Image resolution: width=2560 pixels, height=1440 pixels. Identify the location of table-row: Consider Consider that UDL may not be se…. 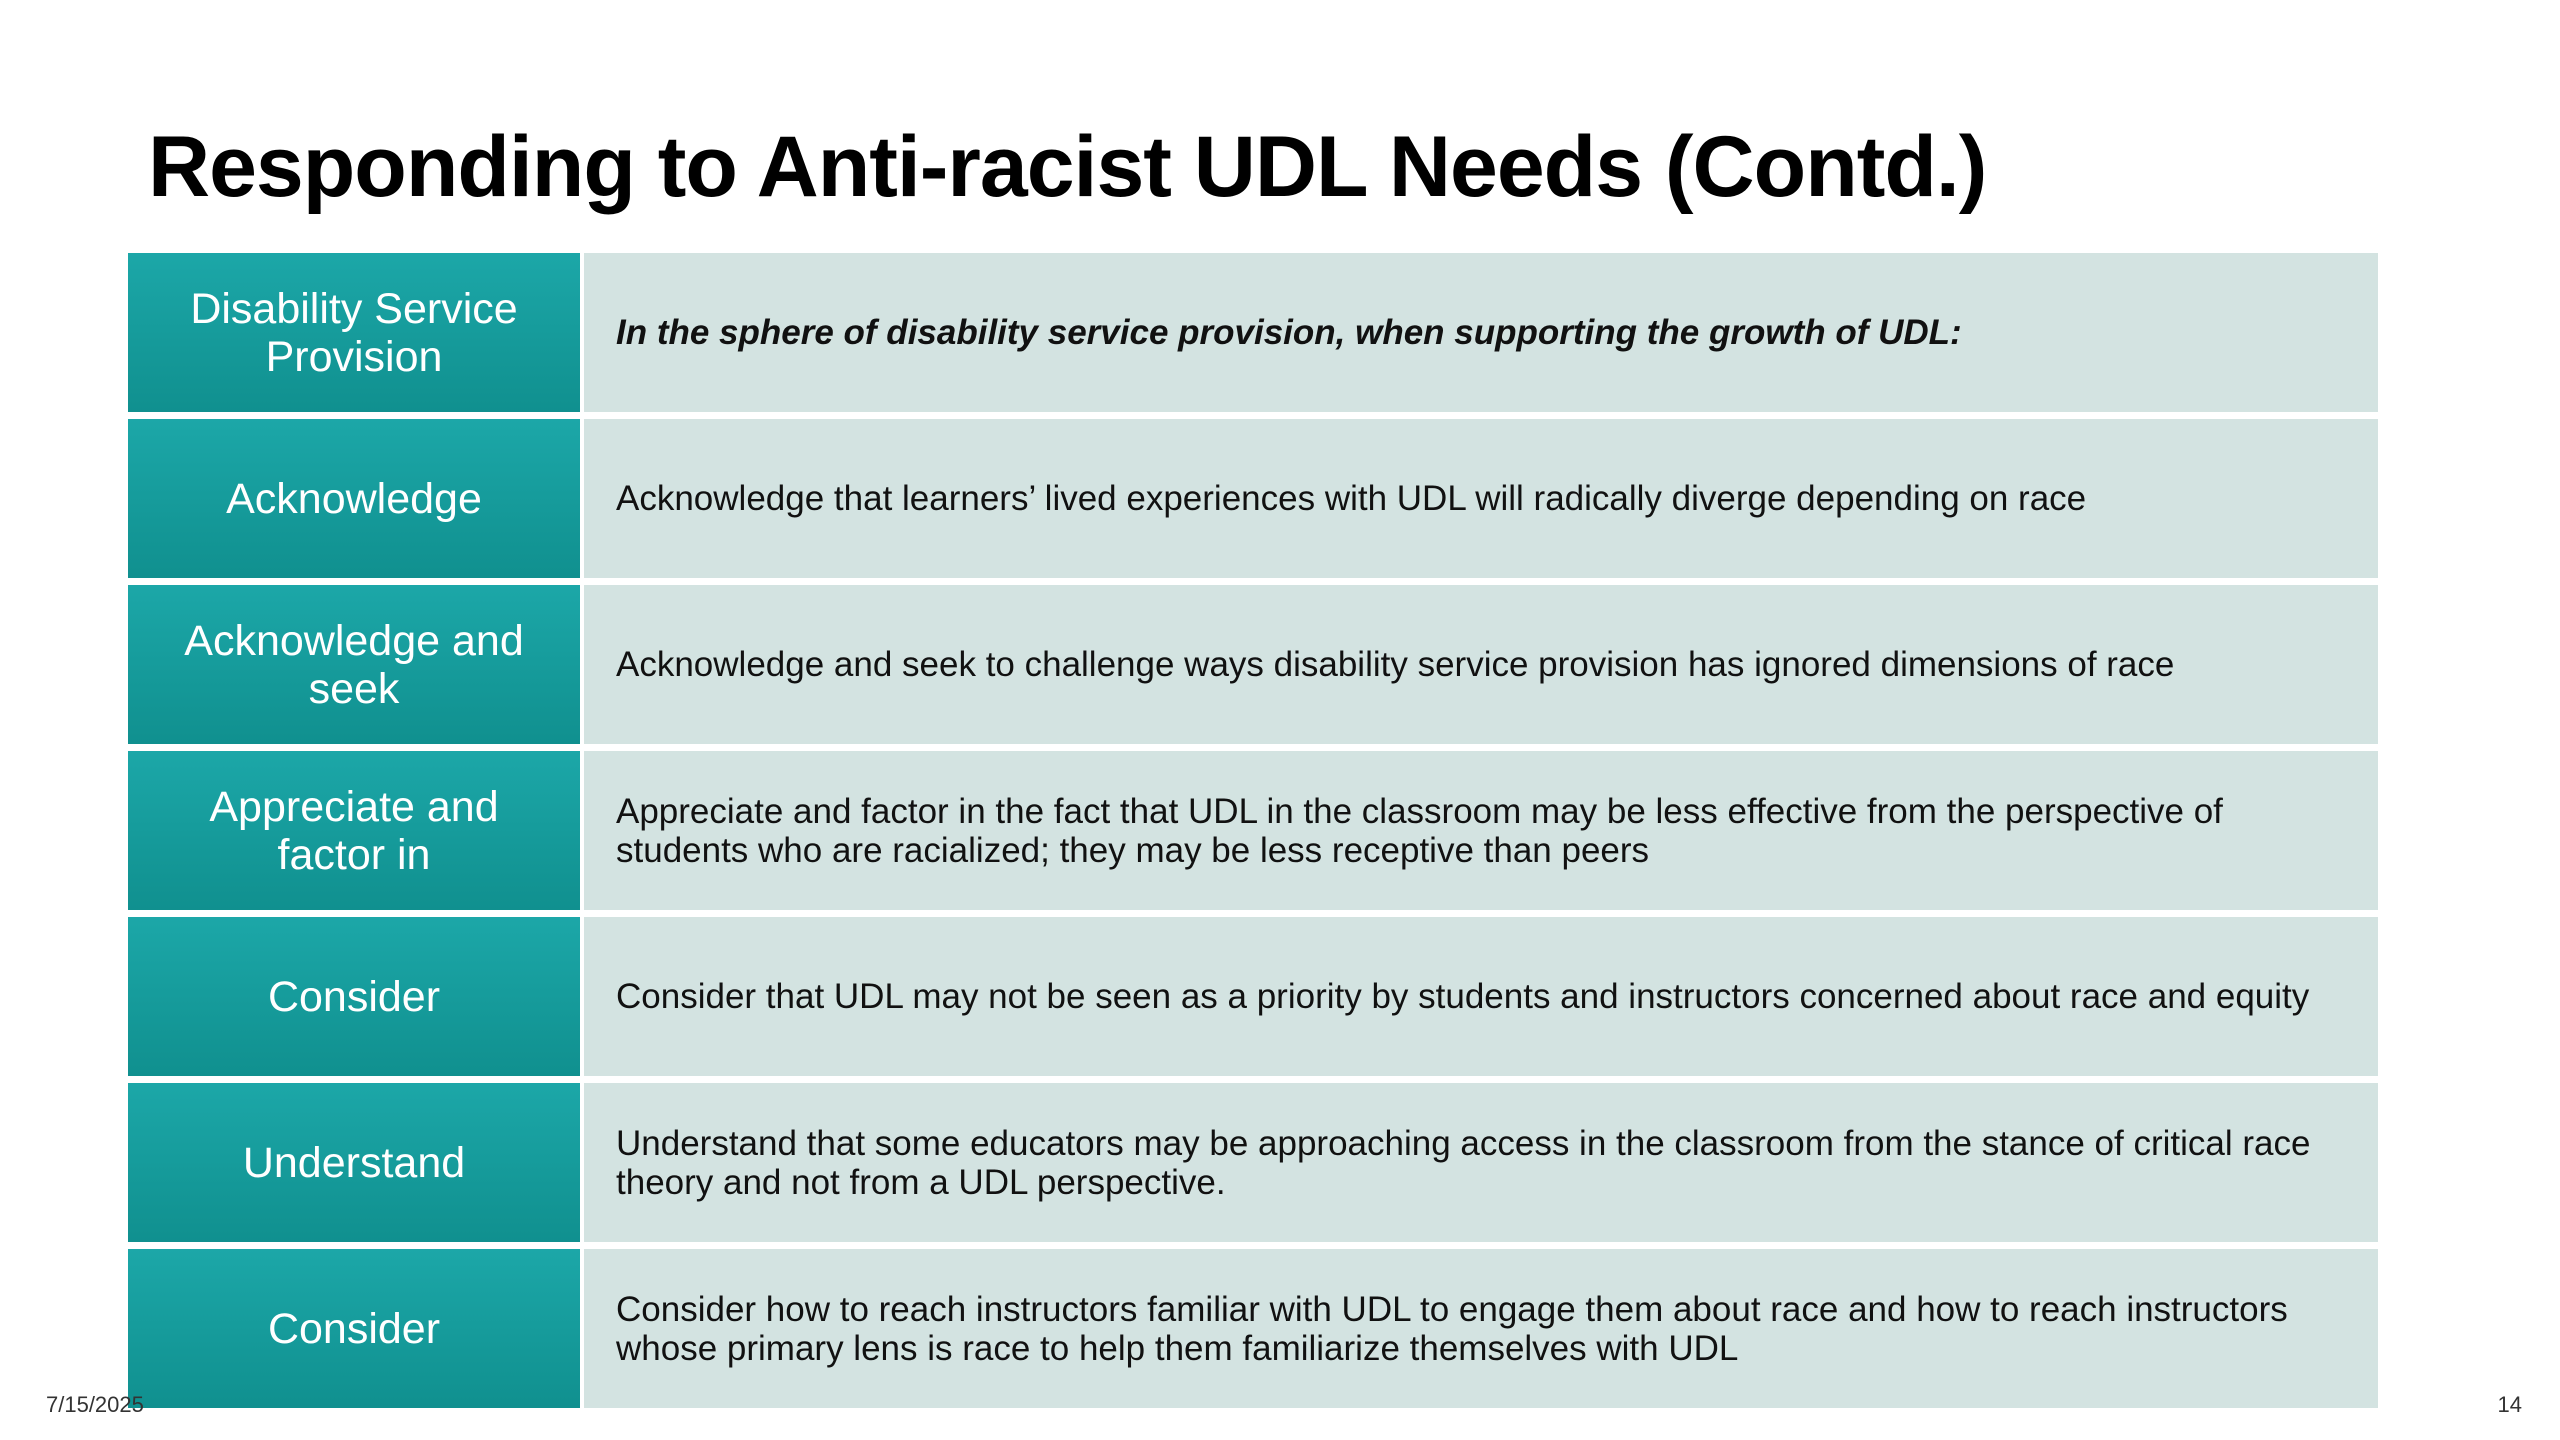
(1253, 996).